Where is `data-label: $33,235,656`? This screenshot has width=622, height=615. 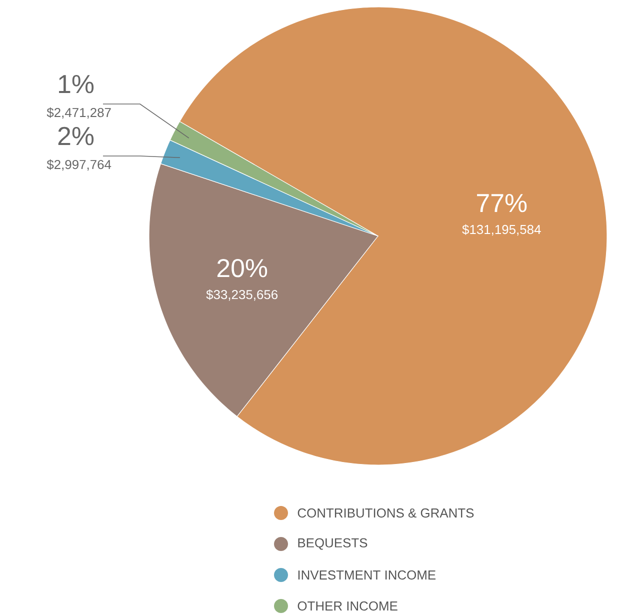 data-label: $33,235,656 is located at coordinates (242, 295).